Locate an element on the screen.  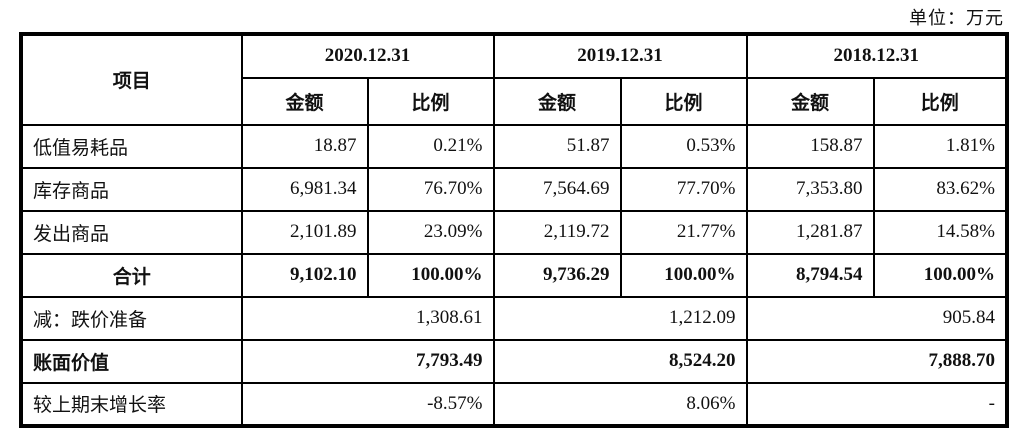
merged-value-cell: 905.84 is located at coordinates (876, 318).